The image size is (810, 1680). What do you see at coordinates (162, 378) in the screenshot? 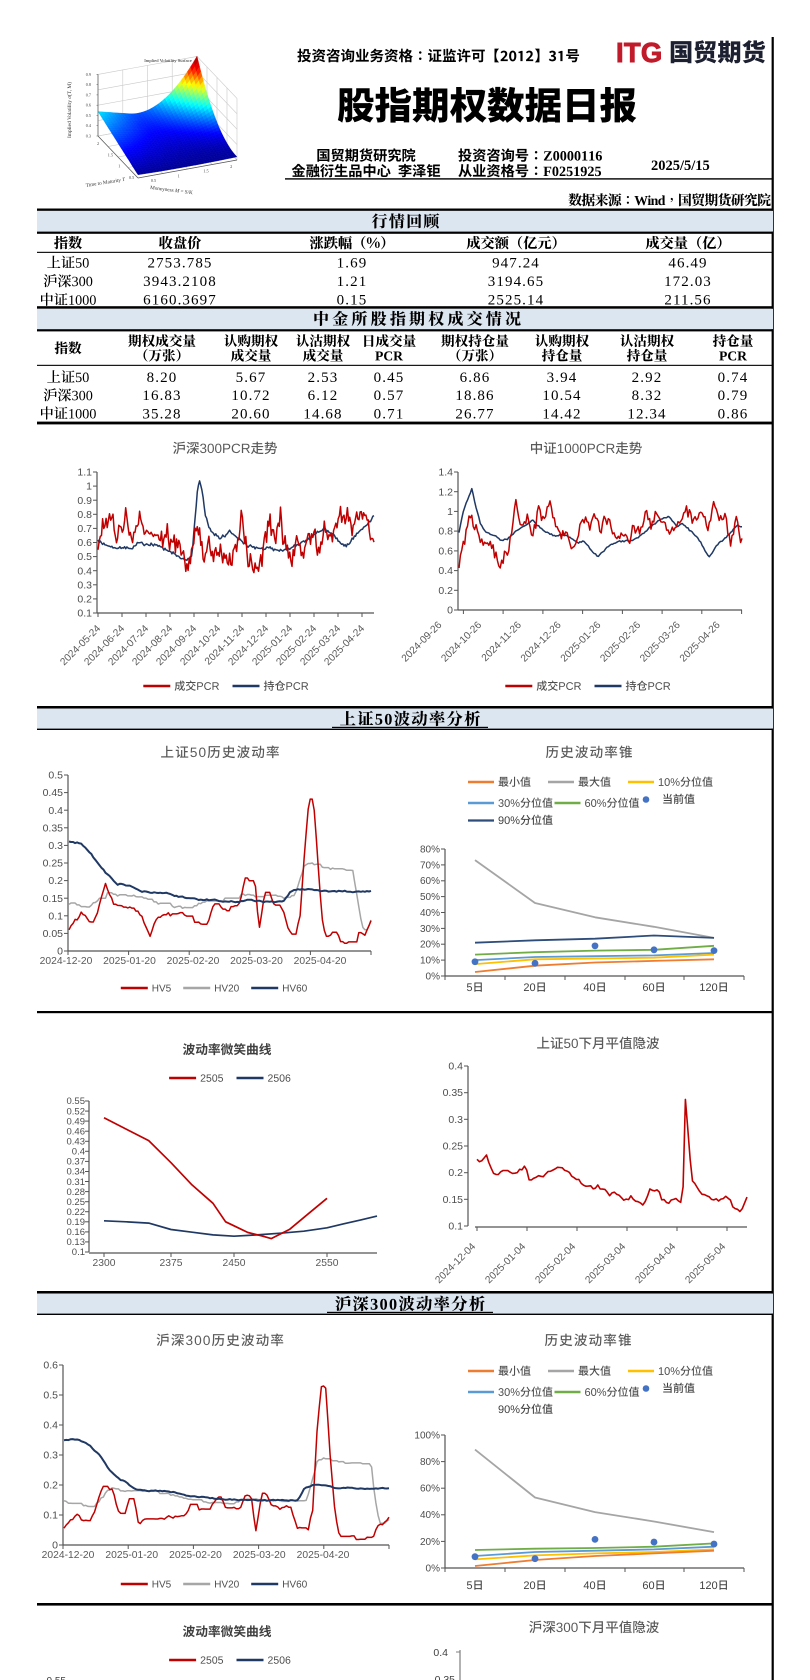
I see `svg-text: 8.20` at bounding box center [162, 378].